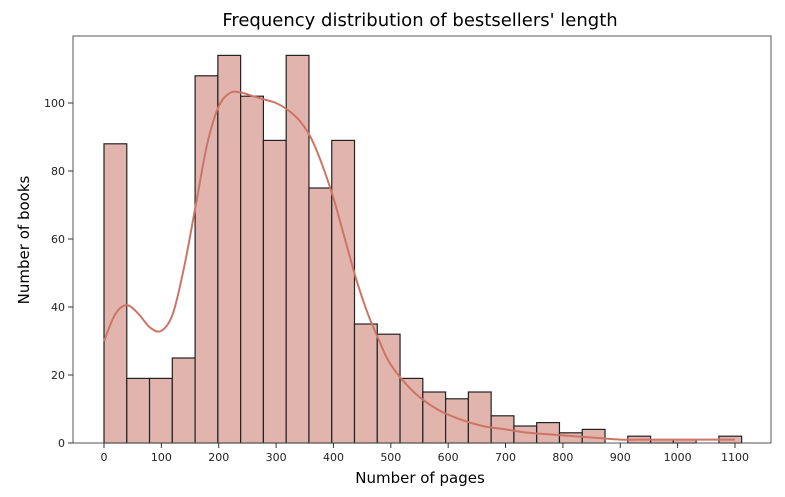  Describe the element at coordinates (54, 103) in the screenshot. I see `y-tick-label: 100` at that location.